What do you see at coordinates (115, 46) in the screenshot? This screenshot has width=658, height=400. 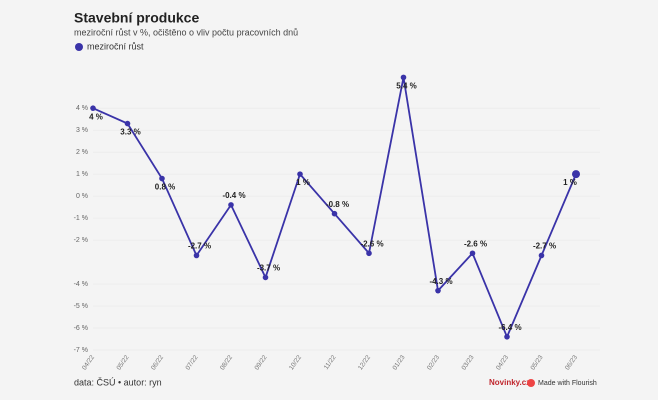 I see `legend-label: meziroční růst` at bounding box center [115, 46].